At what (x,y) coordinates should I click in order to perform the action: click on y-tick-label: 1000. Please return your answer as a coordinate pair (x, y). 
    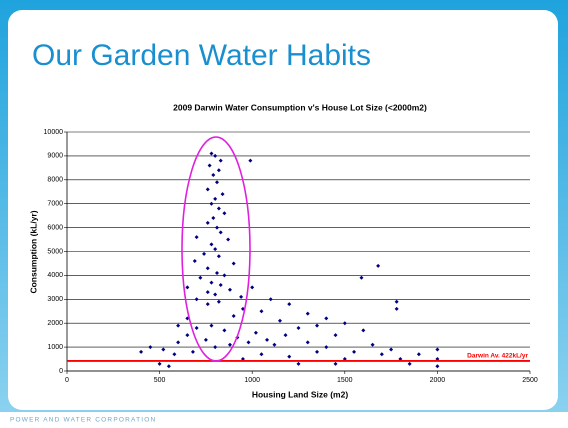
    Looking at the image, I should click on (55, 347).